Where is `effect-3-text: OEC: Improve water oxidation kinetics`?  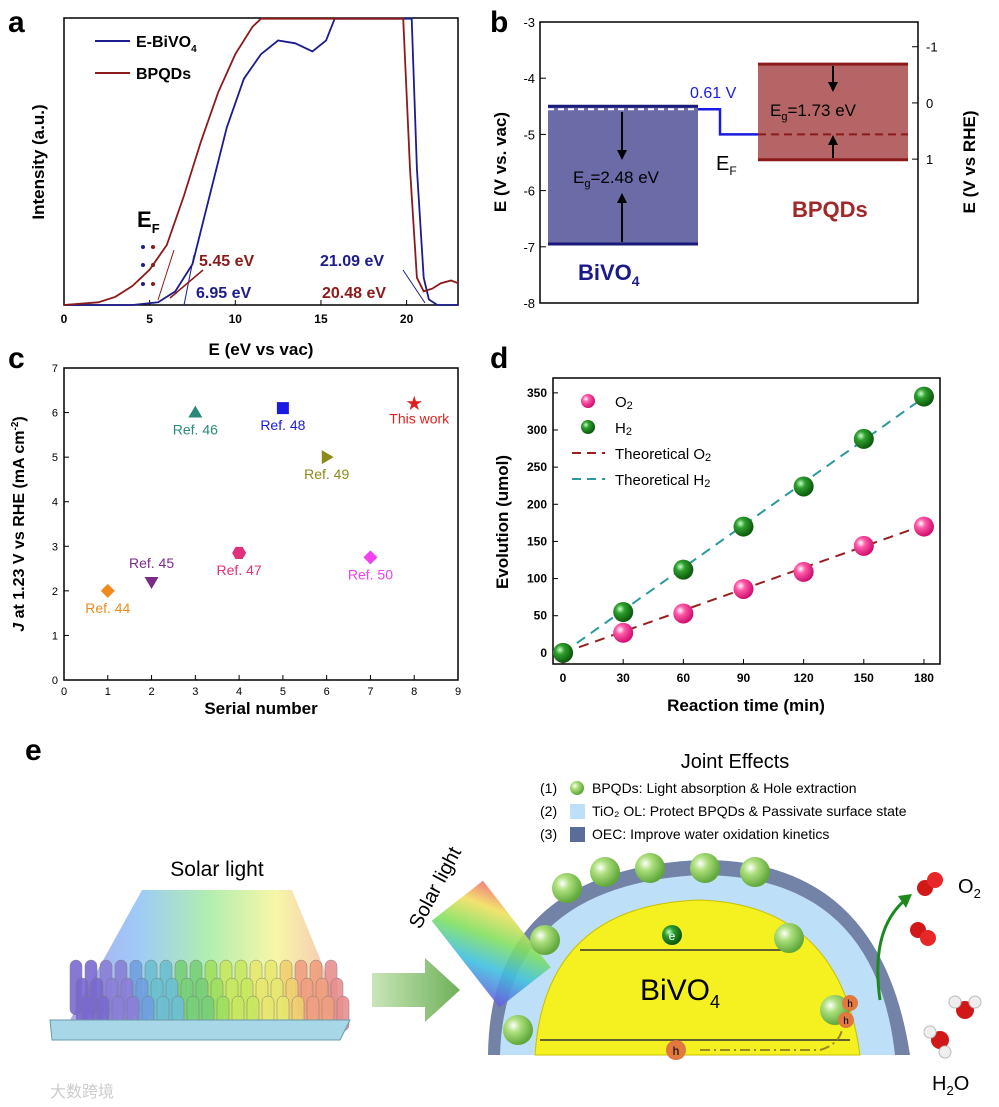 effect-3-text: OEC: Improve water oxidation kinetics is located at coordinates (710, 834).